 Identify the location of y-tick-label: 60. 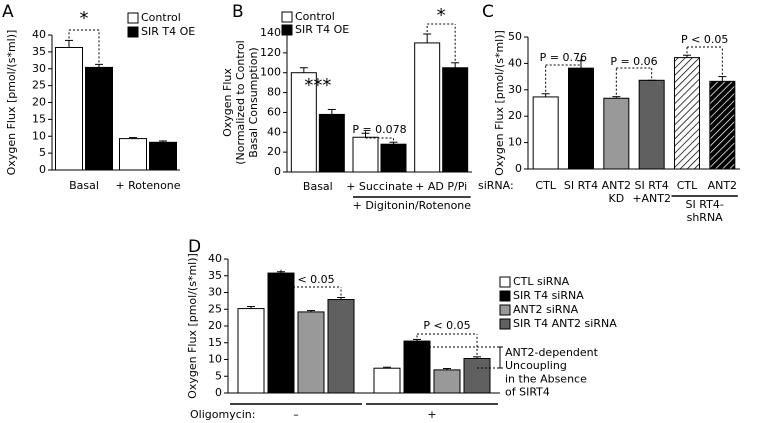
(274, 111).